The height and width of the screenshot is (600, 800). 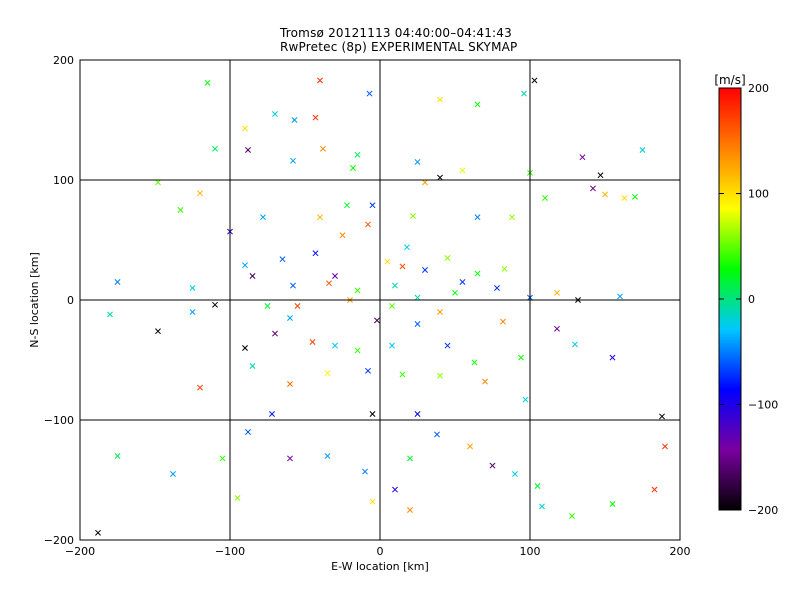 What do you see at coordinates (380, 566) in the screenshot?
I see `x-axis-label: E-W location [km]` at bounding box center [380, 566].